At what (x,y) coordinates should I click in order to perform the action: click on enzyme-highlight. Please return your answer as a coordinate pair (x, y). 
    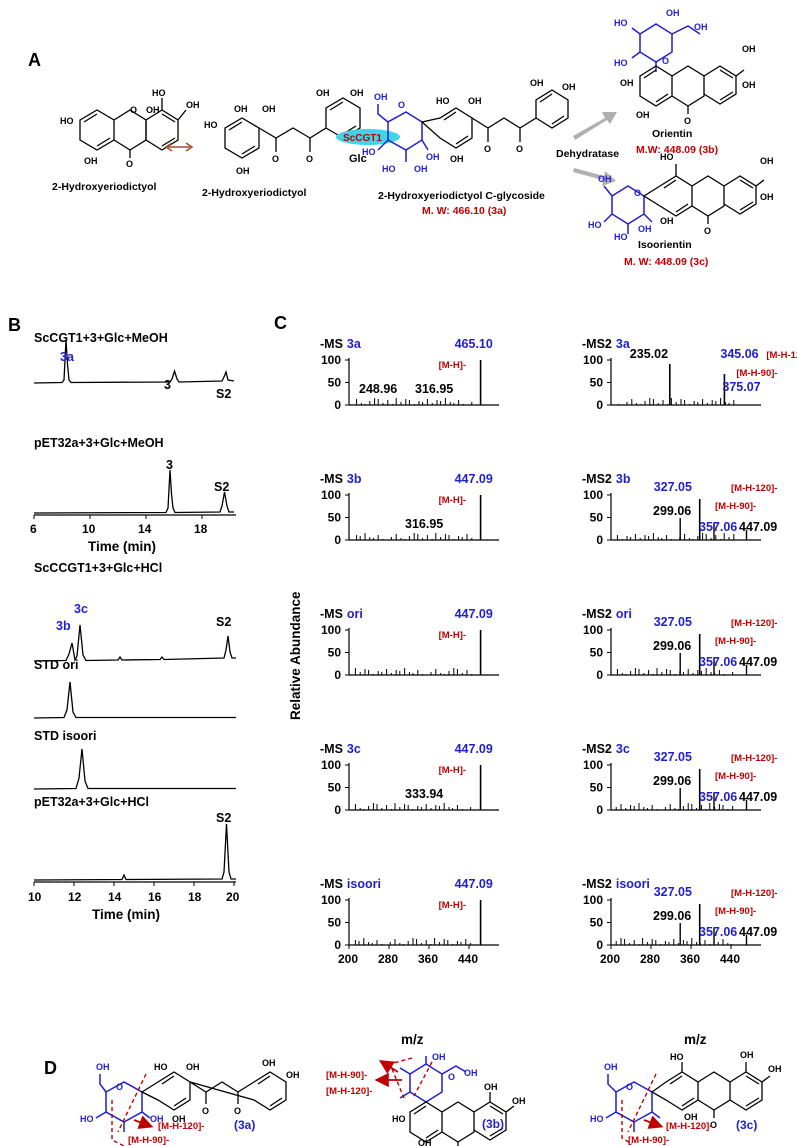
    Looking at the image, I should click on (368, 137).